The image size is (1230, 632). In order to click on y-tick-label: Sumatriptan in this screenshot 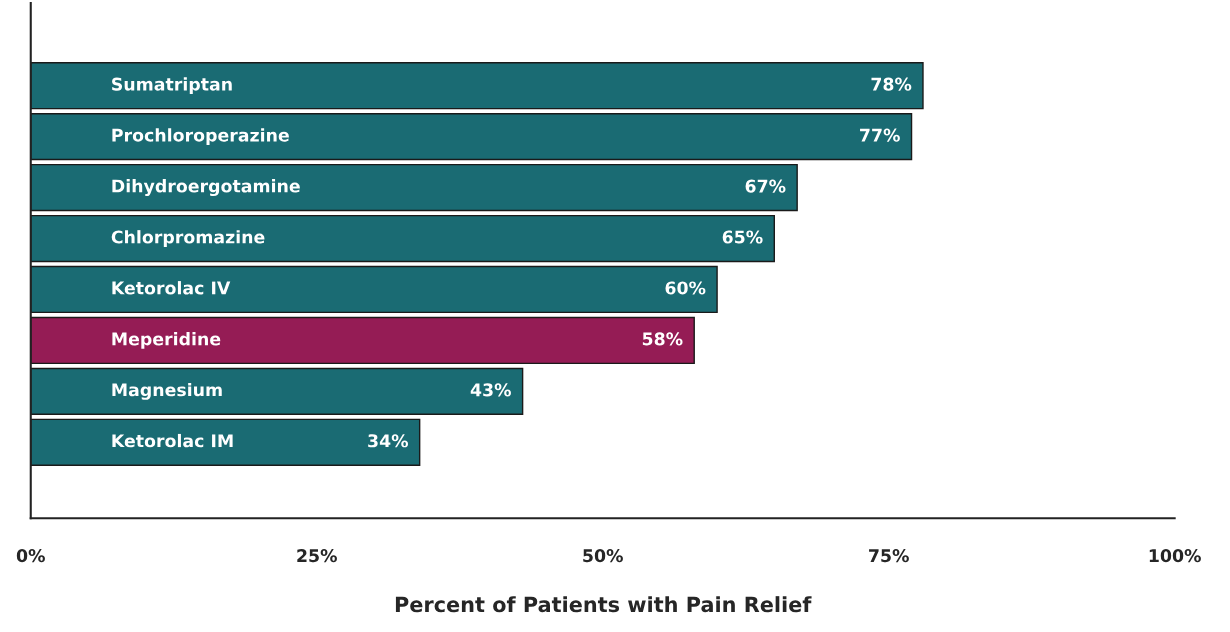, I will do `click(172, 86)`.